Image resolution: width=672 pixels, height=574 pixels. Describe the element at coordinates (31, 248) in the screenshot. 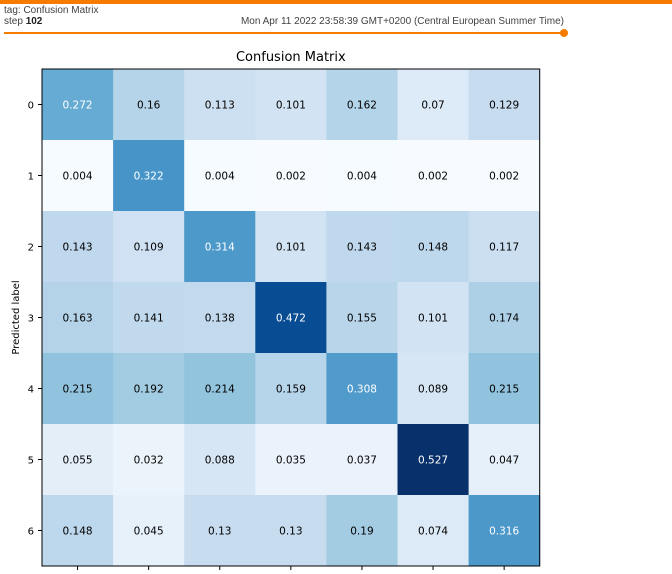

I see `y-tick-label: 2` at that location.